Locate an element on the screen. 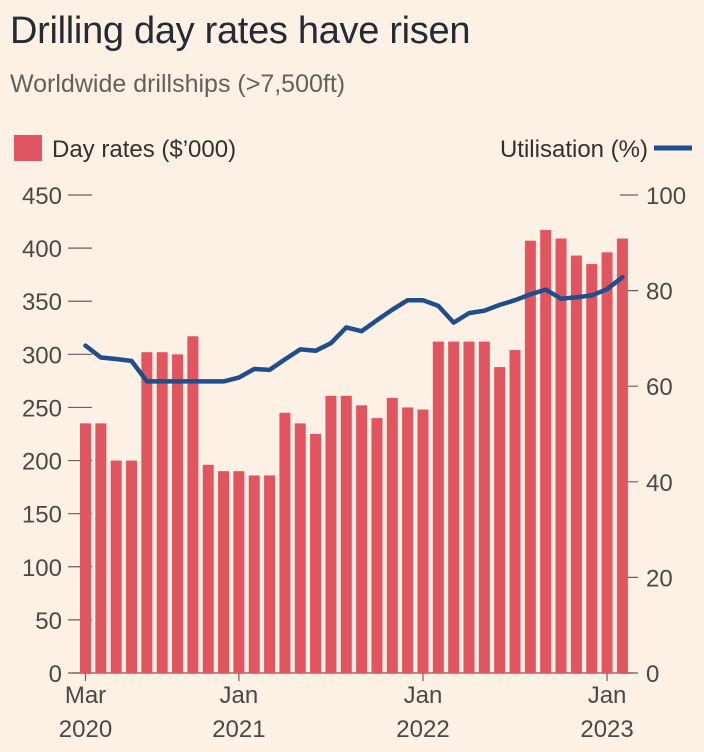  x-tick-year: 2023 is located at coordinates (606, 729).